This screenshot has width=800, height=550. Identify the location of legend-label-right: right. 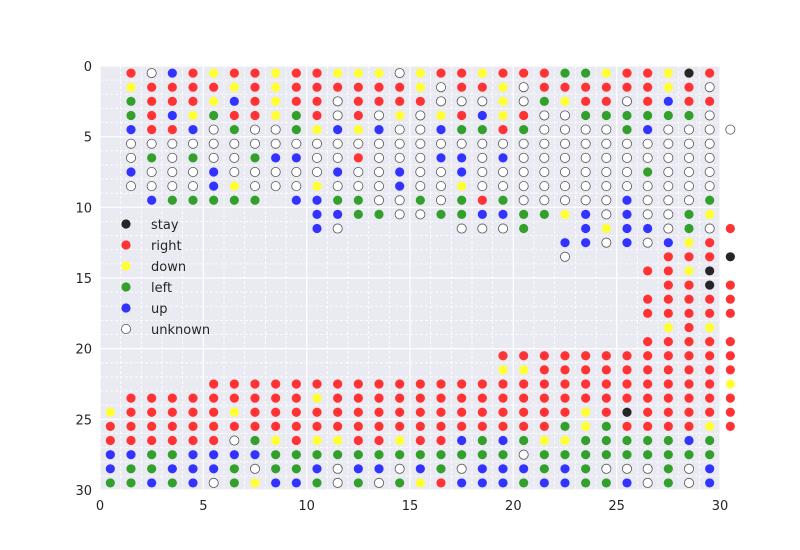
(166, 246).